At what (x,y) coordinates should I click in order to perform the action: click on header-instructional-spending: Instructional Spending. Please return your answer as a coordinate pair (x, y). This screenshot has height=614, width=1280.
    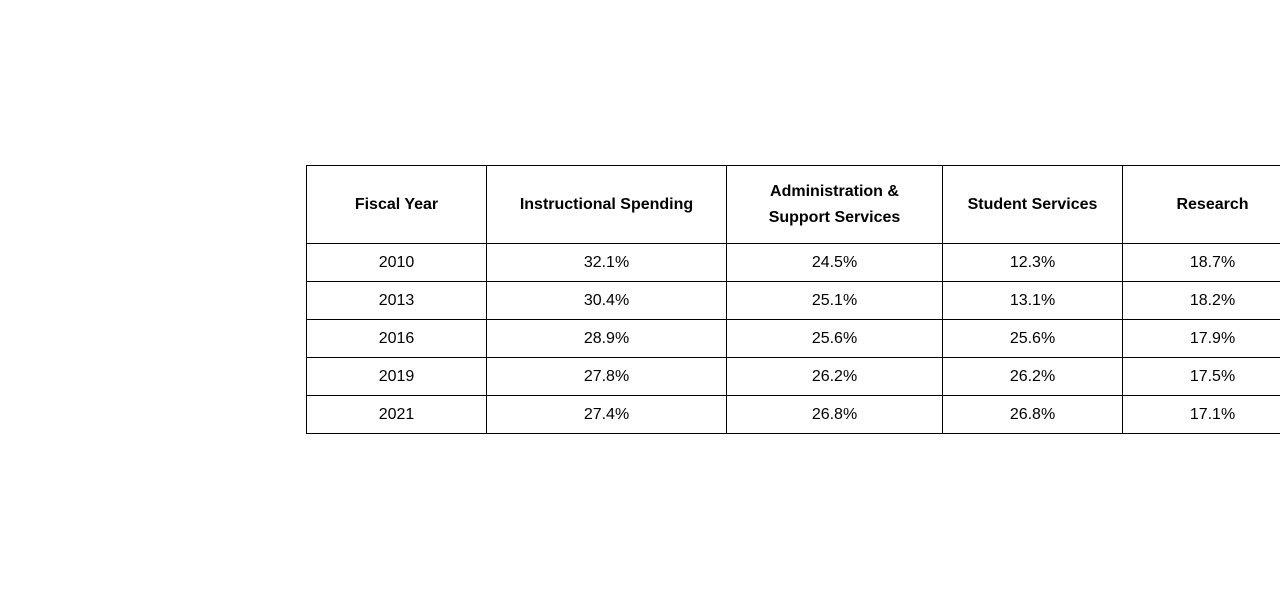
    Looking at the image, I should click on (606, 204).